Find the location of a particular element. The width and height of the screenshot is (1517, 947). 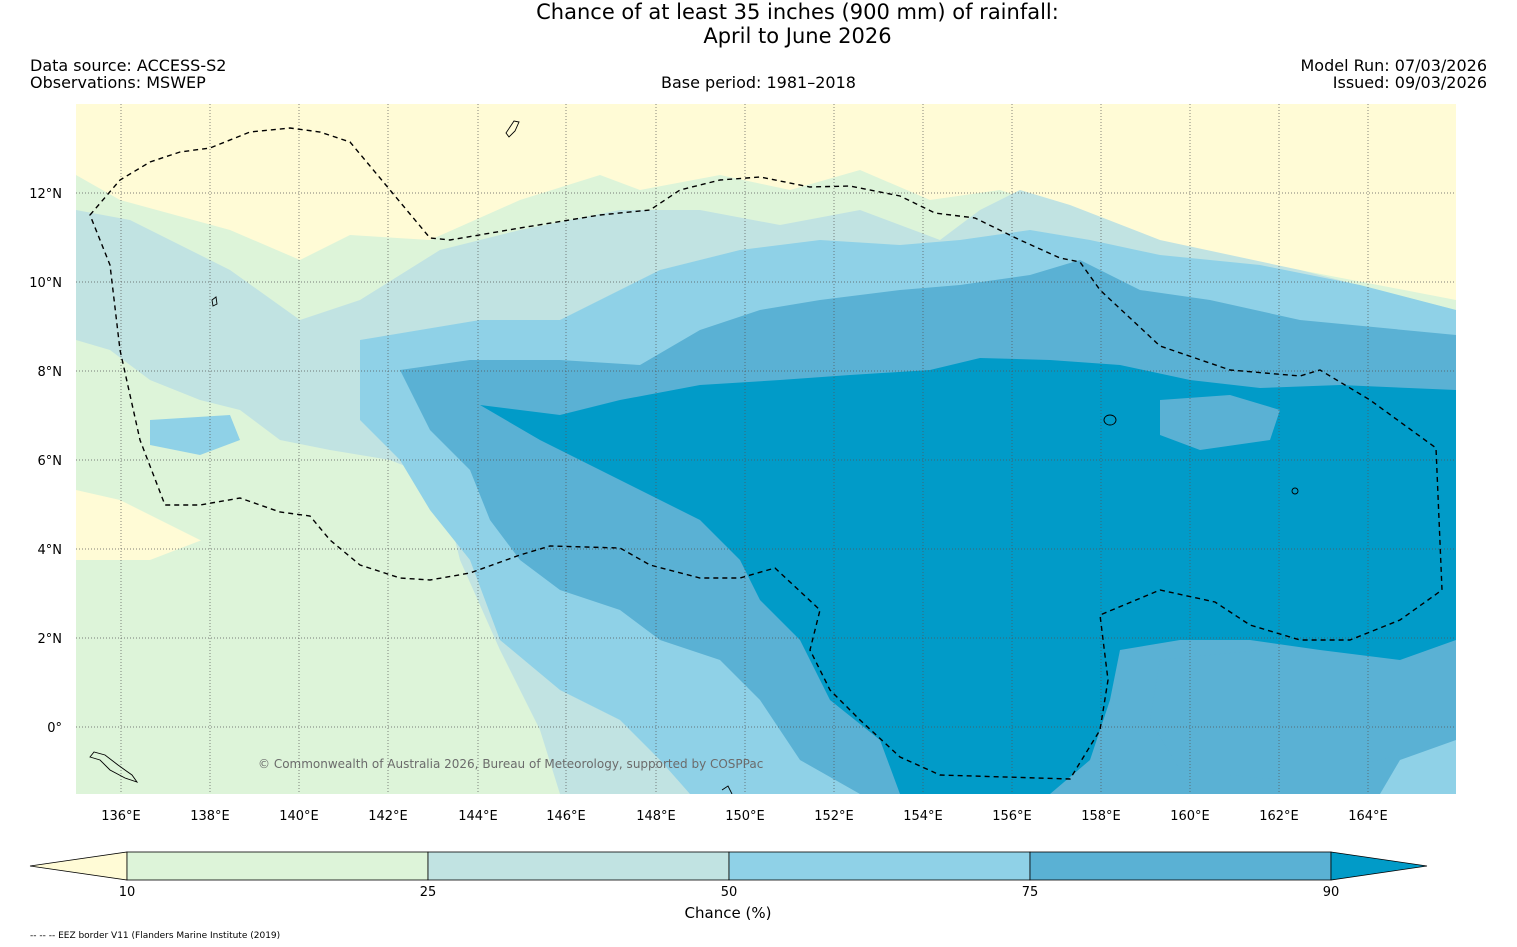

lon-tick-152e: 152°E is located at coordinates (834, 816).